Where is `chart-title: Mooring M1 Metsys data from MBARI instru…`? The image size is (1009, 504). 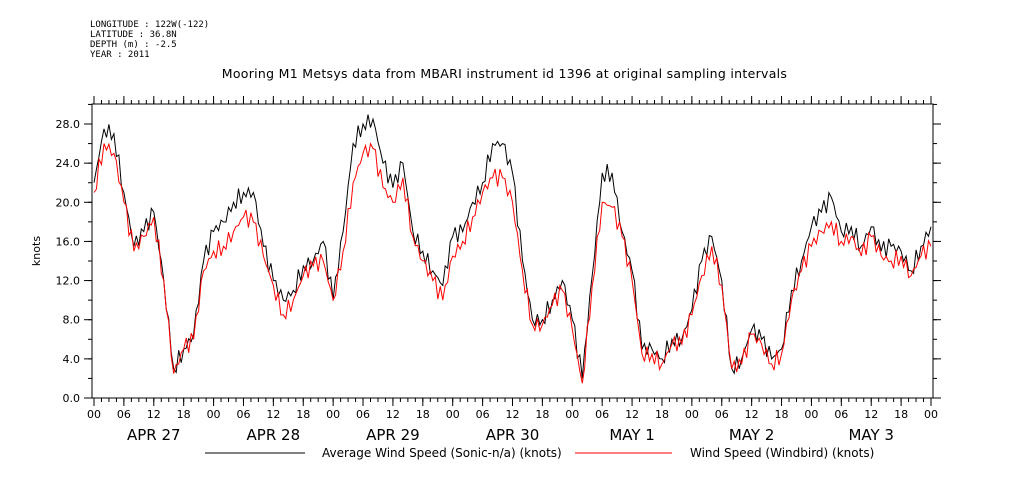 chart-title: Mooring M1 Metsys data from MBARI instru… is located at coordinates (504, 73).